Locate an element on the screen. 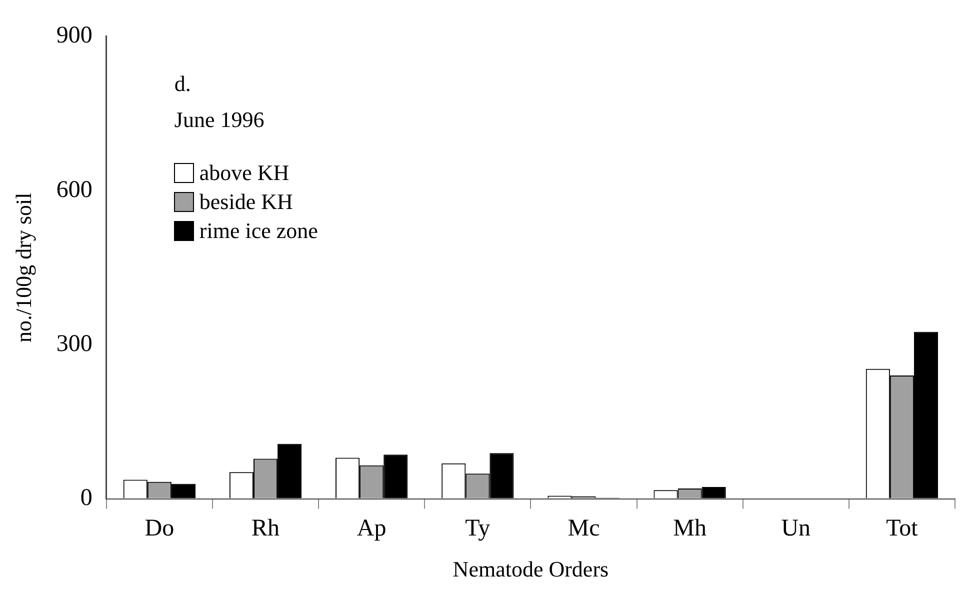 The width and height of the screenshot is (973, 596). x-tick-label: Rh is located at coordinates (266, 528).